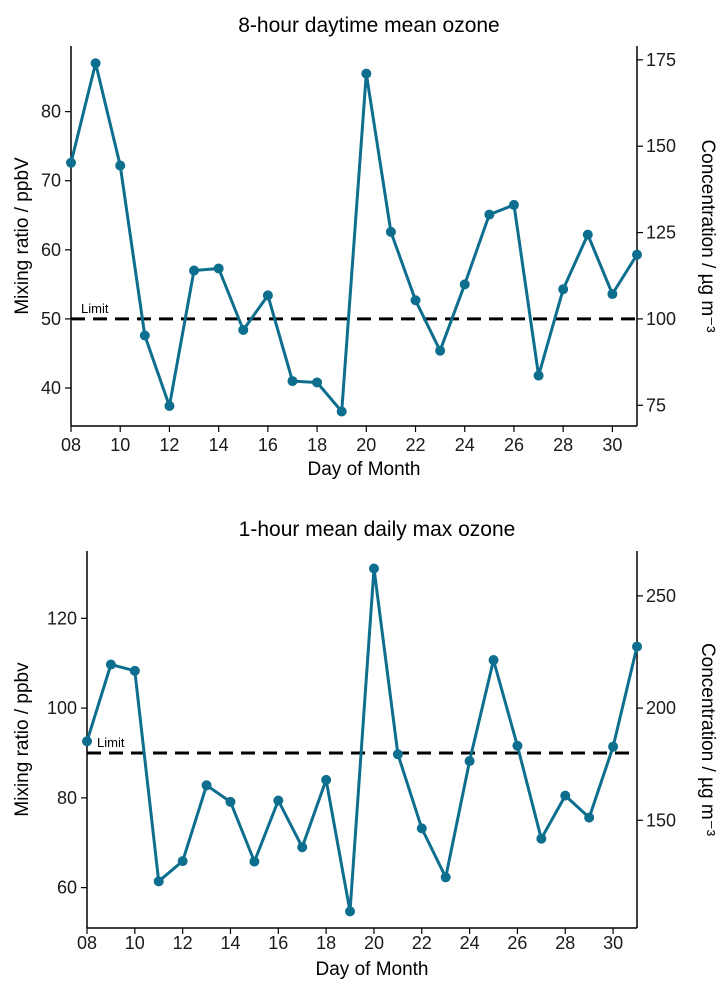  Describe the element at coordinates (661, 233) in the screenshot. I see `y2-tick-label: 125` at that location.